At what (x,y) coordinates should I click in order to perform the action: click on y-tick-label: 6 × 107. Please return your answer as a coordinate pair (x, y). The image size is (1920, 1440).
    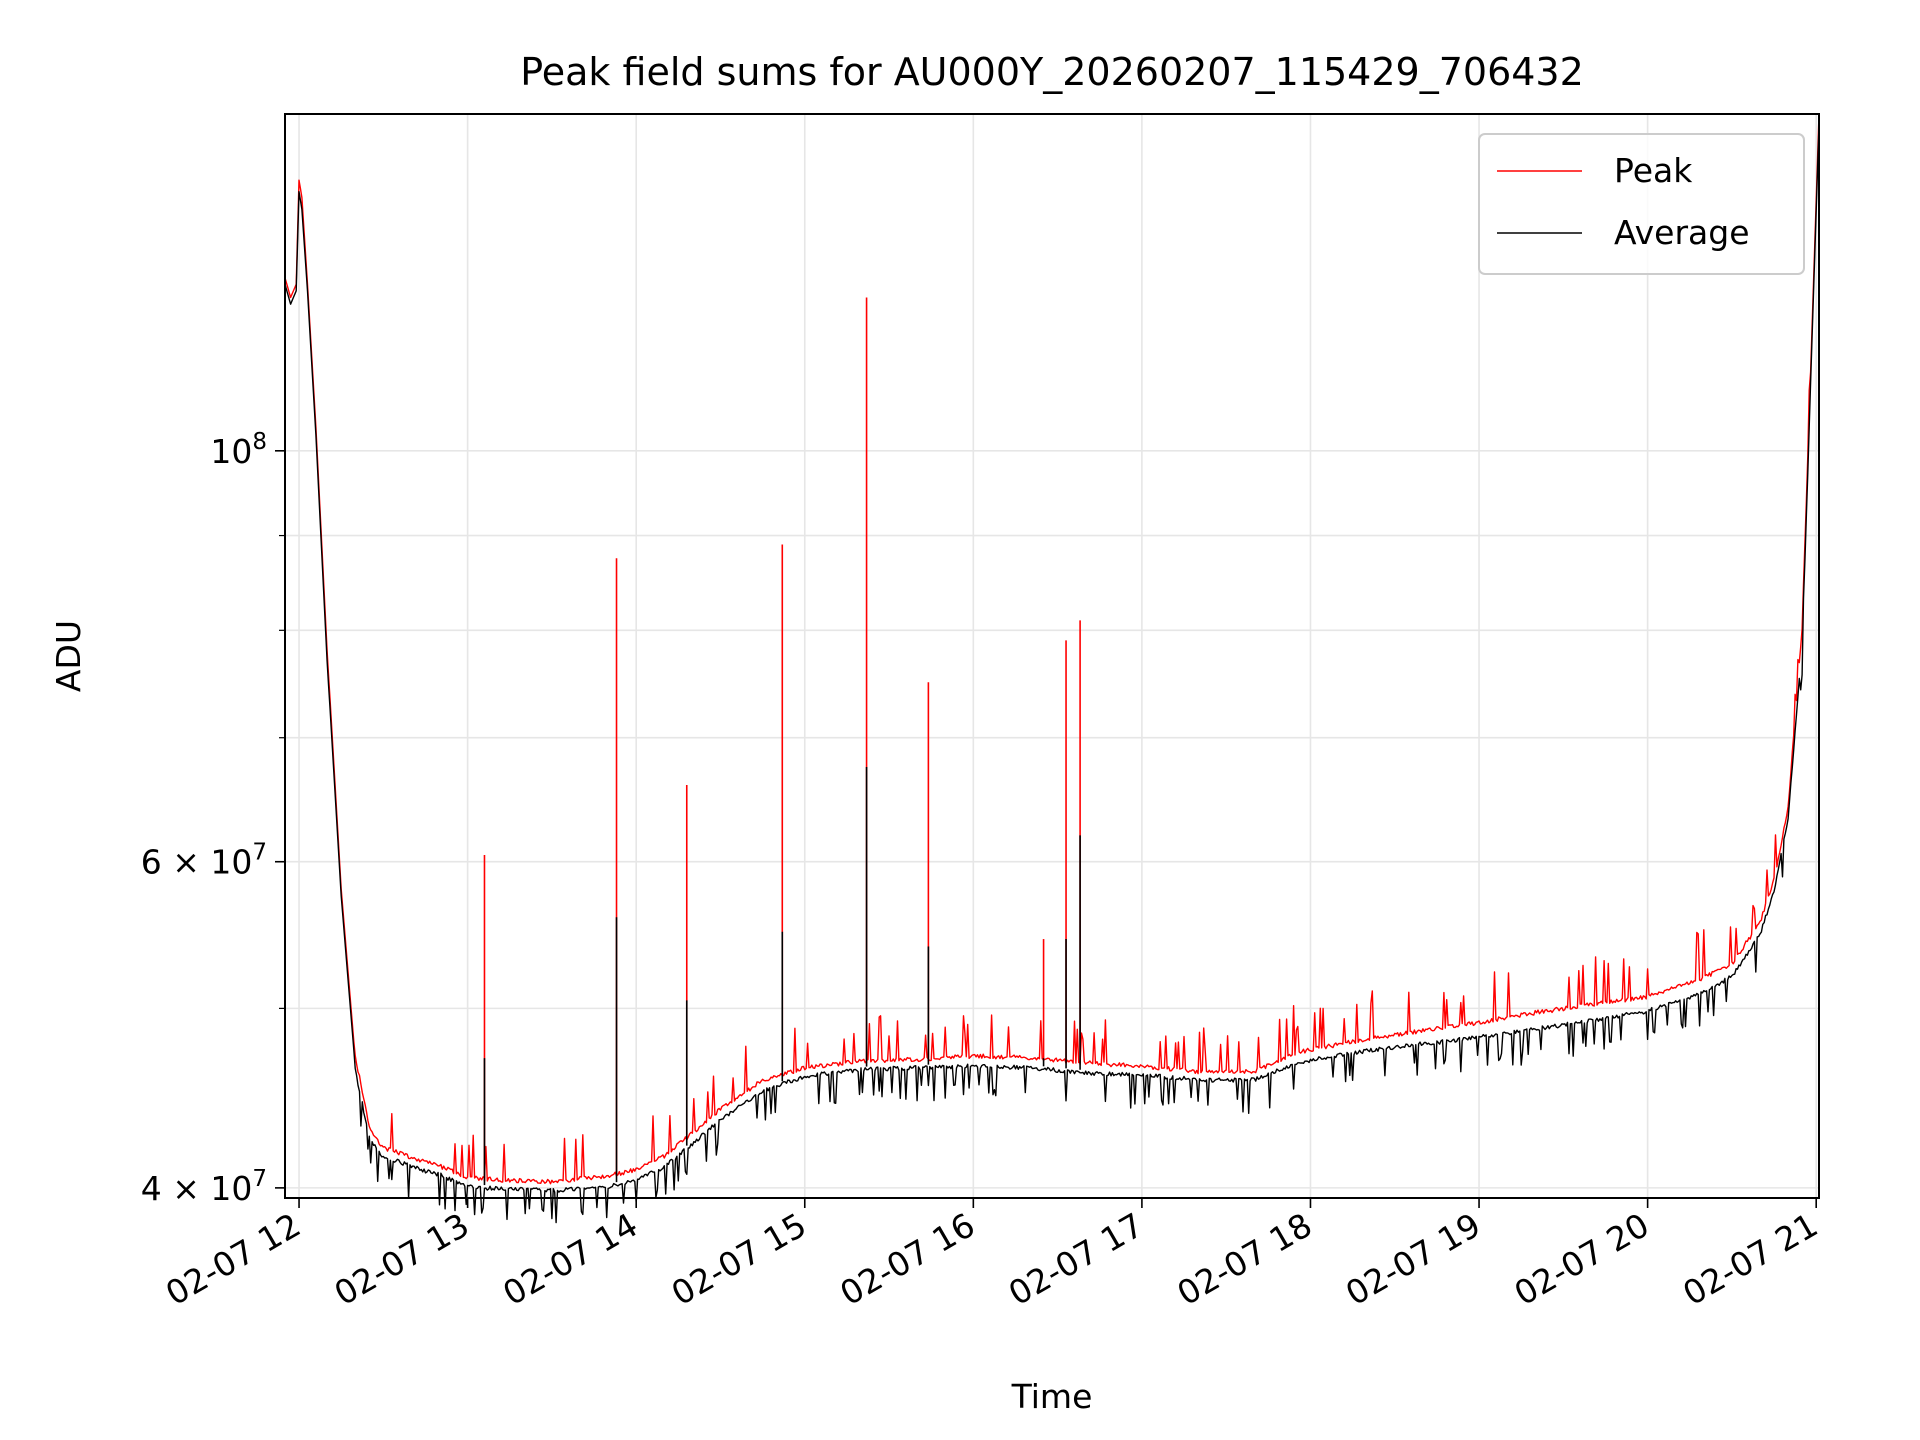
    Looking at the image, I should click on (204, 861).